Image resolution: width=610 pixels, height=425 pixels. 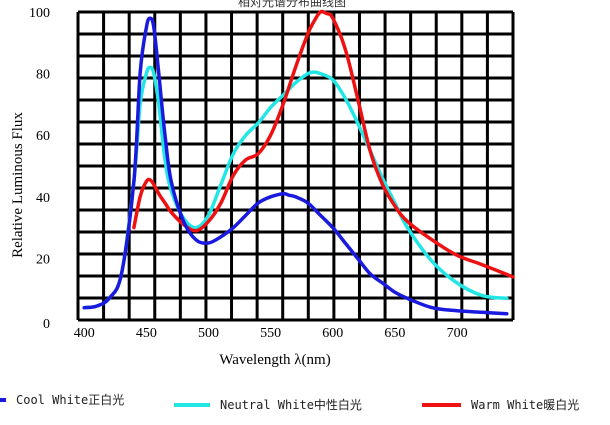 What do you see at coordinates (208, 333) in the screenshot?
I see `x-tick-label: 500` at bounding box center [208, 333].